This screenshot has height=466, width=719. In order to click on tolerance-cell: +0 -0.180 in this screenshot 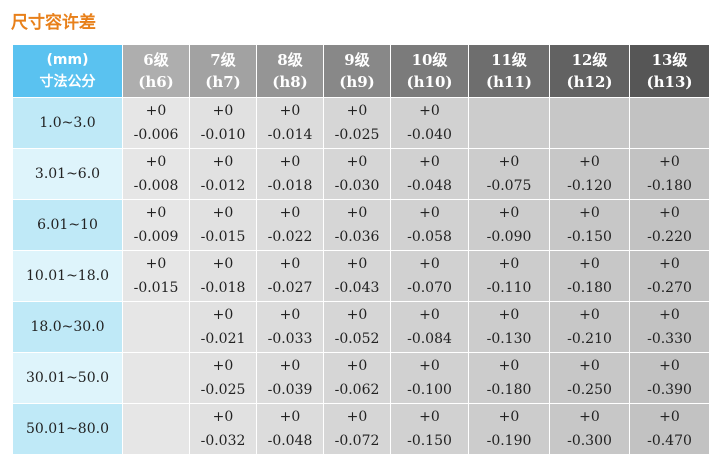, I will do `click(669, 174)`.